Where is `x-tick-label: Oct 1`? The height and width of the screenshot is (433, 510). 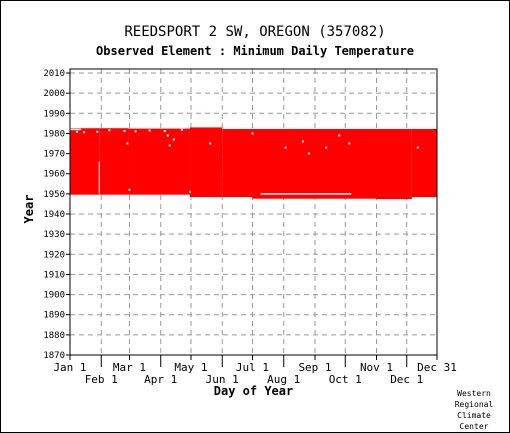
x-tick-label: Oct 1 is located at coordinates (345, 379).